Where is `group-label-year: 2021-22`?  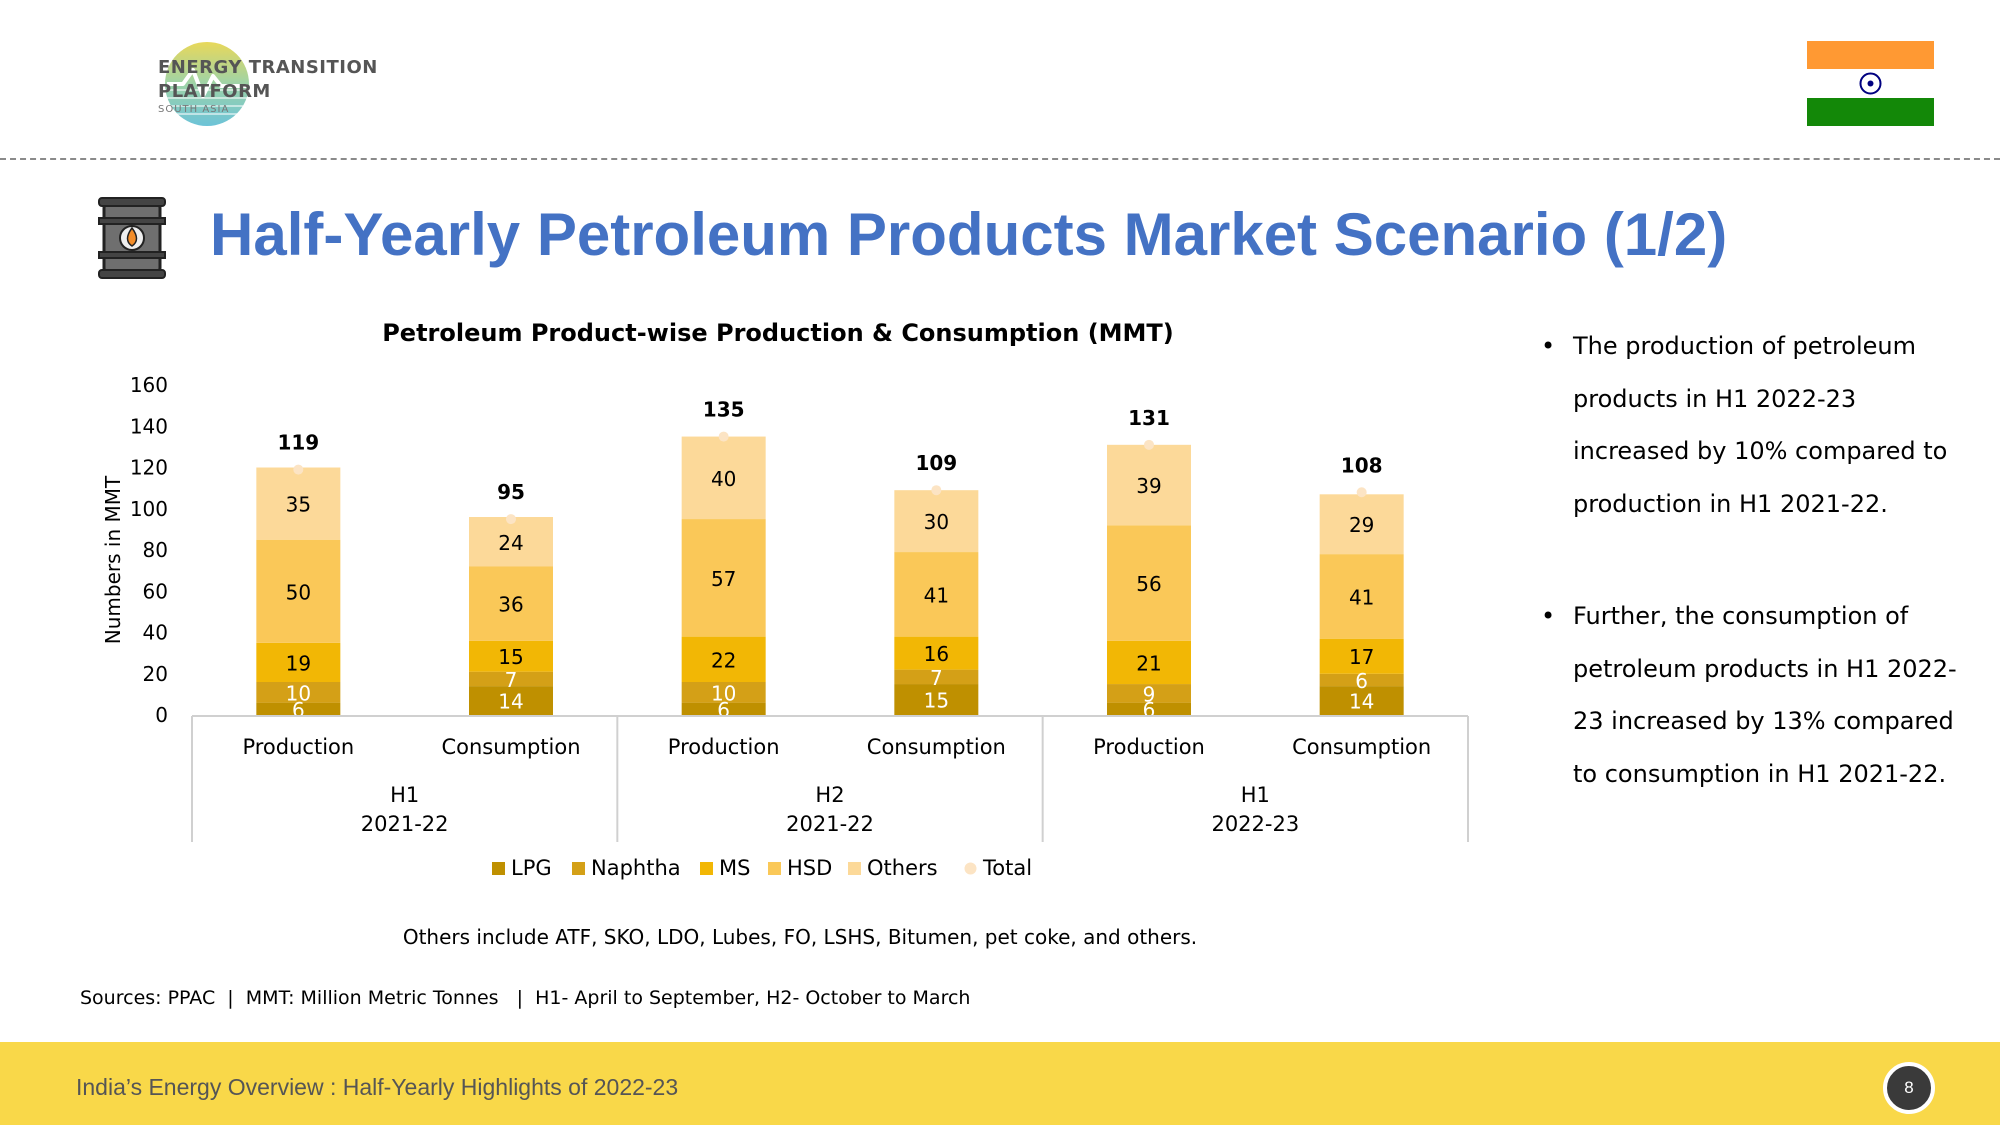 group-label-year: 2021-22 is located at coordinates (830, 824).